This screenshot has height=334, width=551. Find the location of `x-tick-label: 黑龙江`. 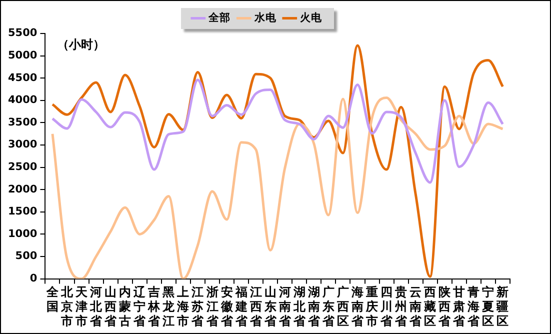

x-tick-label: 黑龙江 is located at coordinates (169, 306).